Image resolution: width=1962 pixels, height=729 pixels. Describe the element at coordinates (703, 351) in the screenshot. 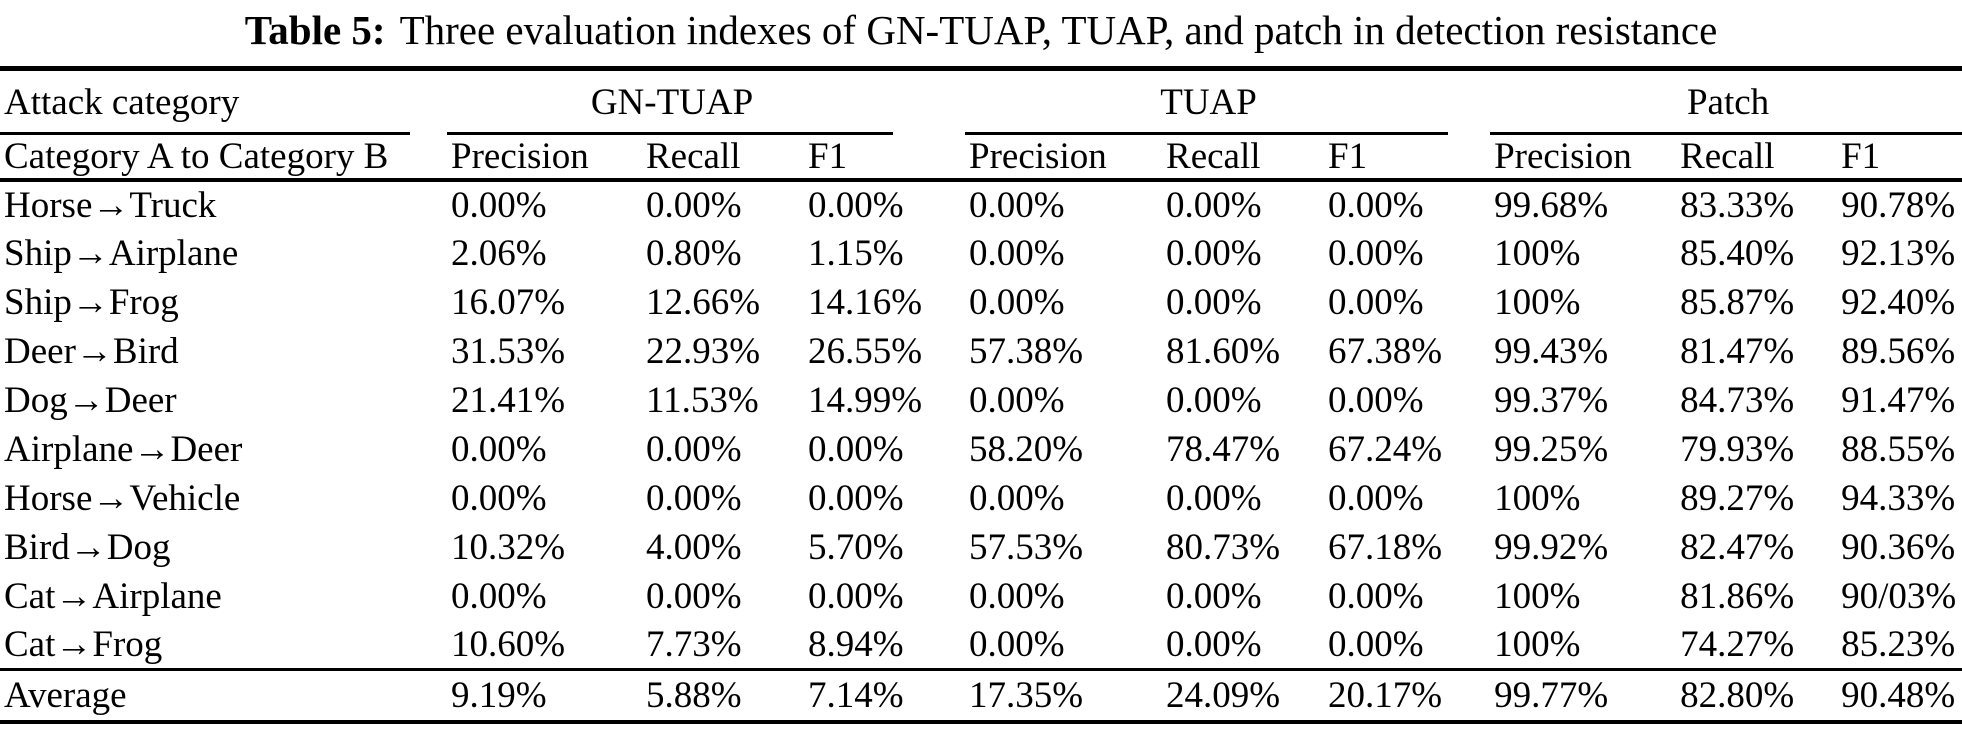

I see `metric-cell: 22.93%` at that location.